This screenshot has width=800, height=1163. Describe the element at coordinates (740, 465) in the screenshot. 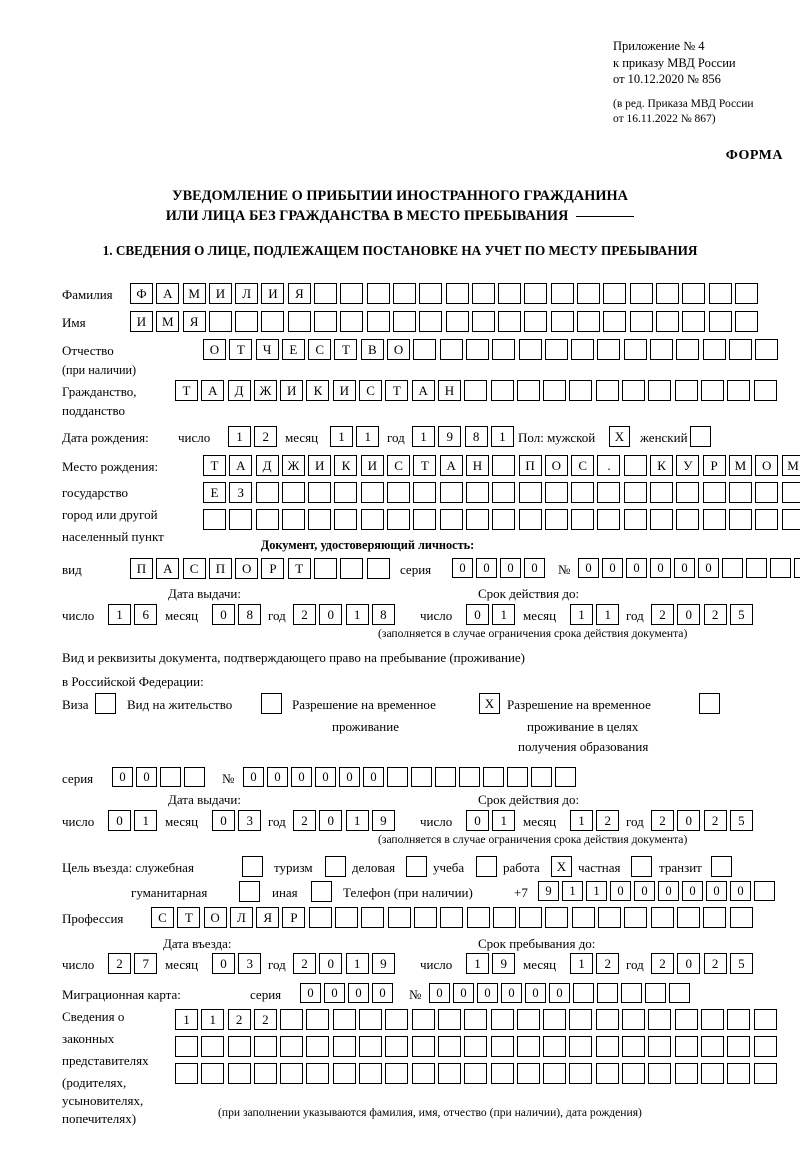

I see `char-cell: М` at that location.